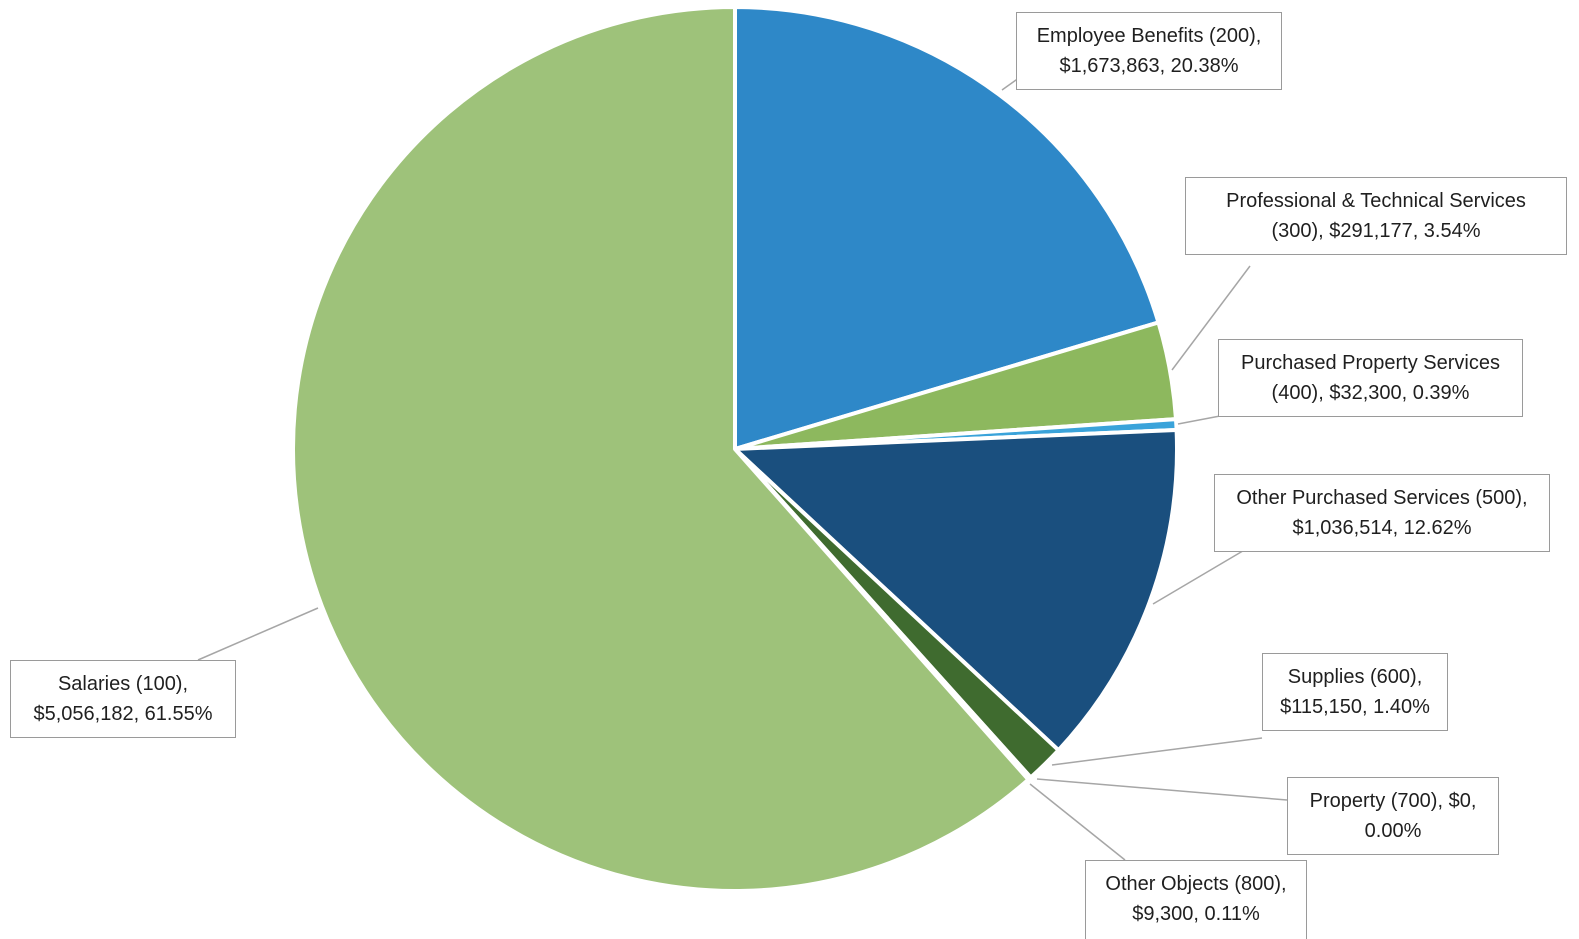  I want to click on leader-line-salaries, so click(258, 634).